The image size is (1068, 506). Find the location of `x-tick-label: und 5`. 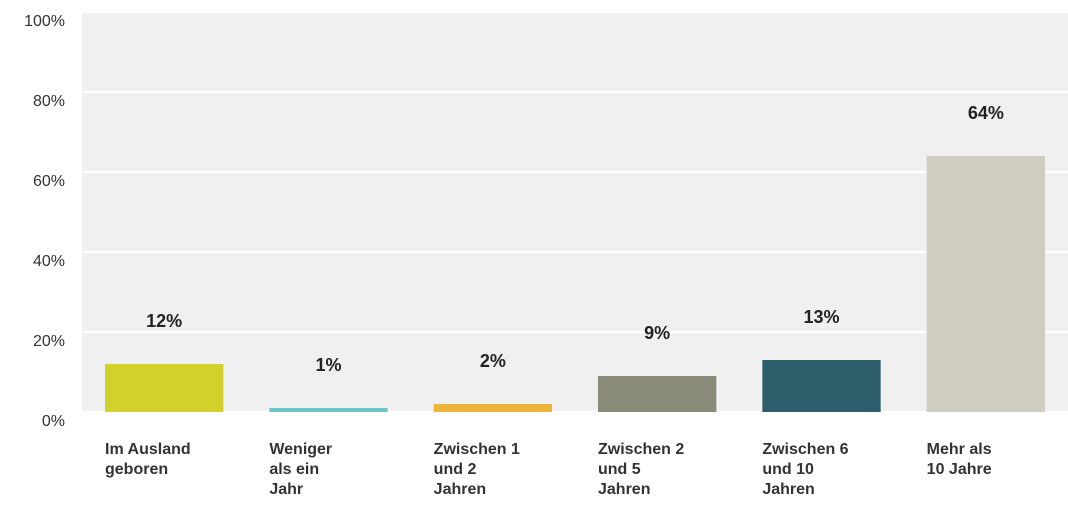

x-tick-label: und 5 is located at coordinates (619, 469).